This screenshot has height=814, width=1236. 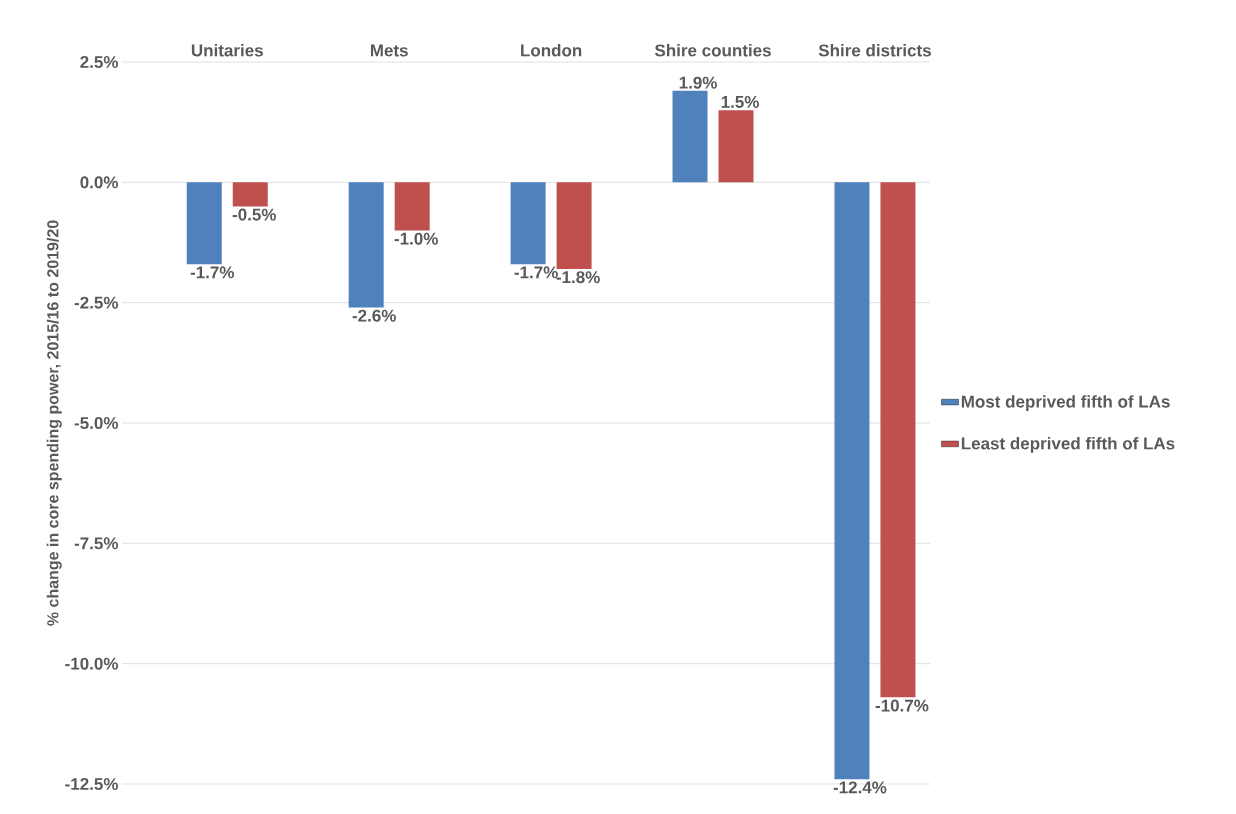 I want to click on data-label: -1.0%, so click(x=416, y=238).